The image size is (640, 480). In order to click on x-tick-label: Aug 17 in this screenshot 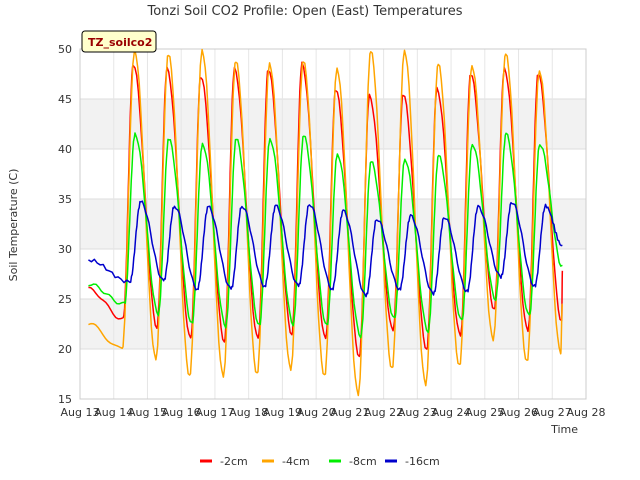, I will do `click(214, 412)`.